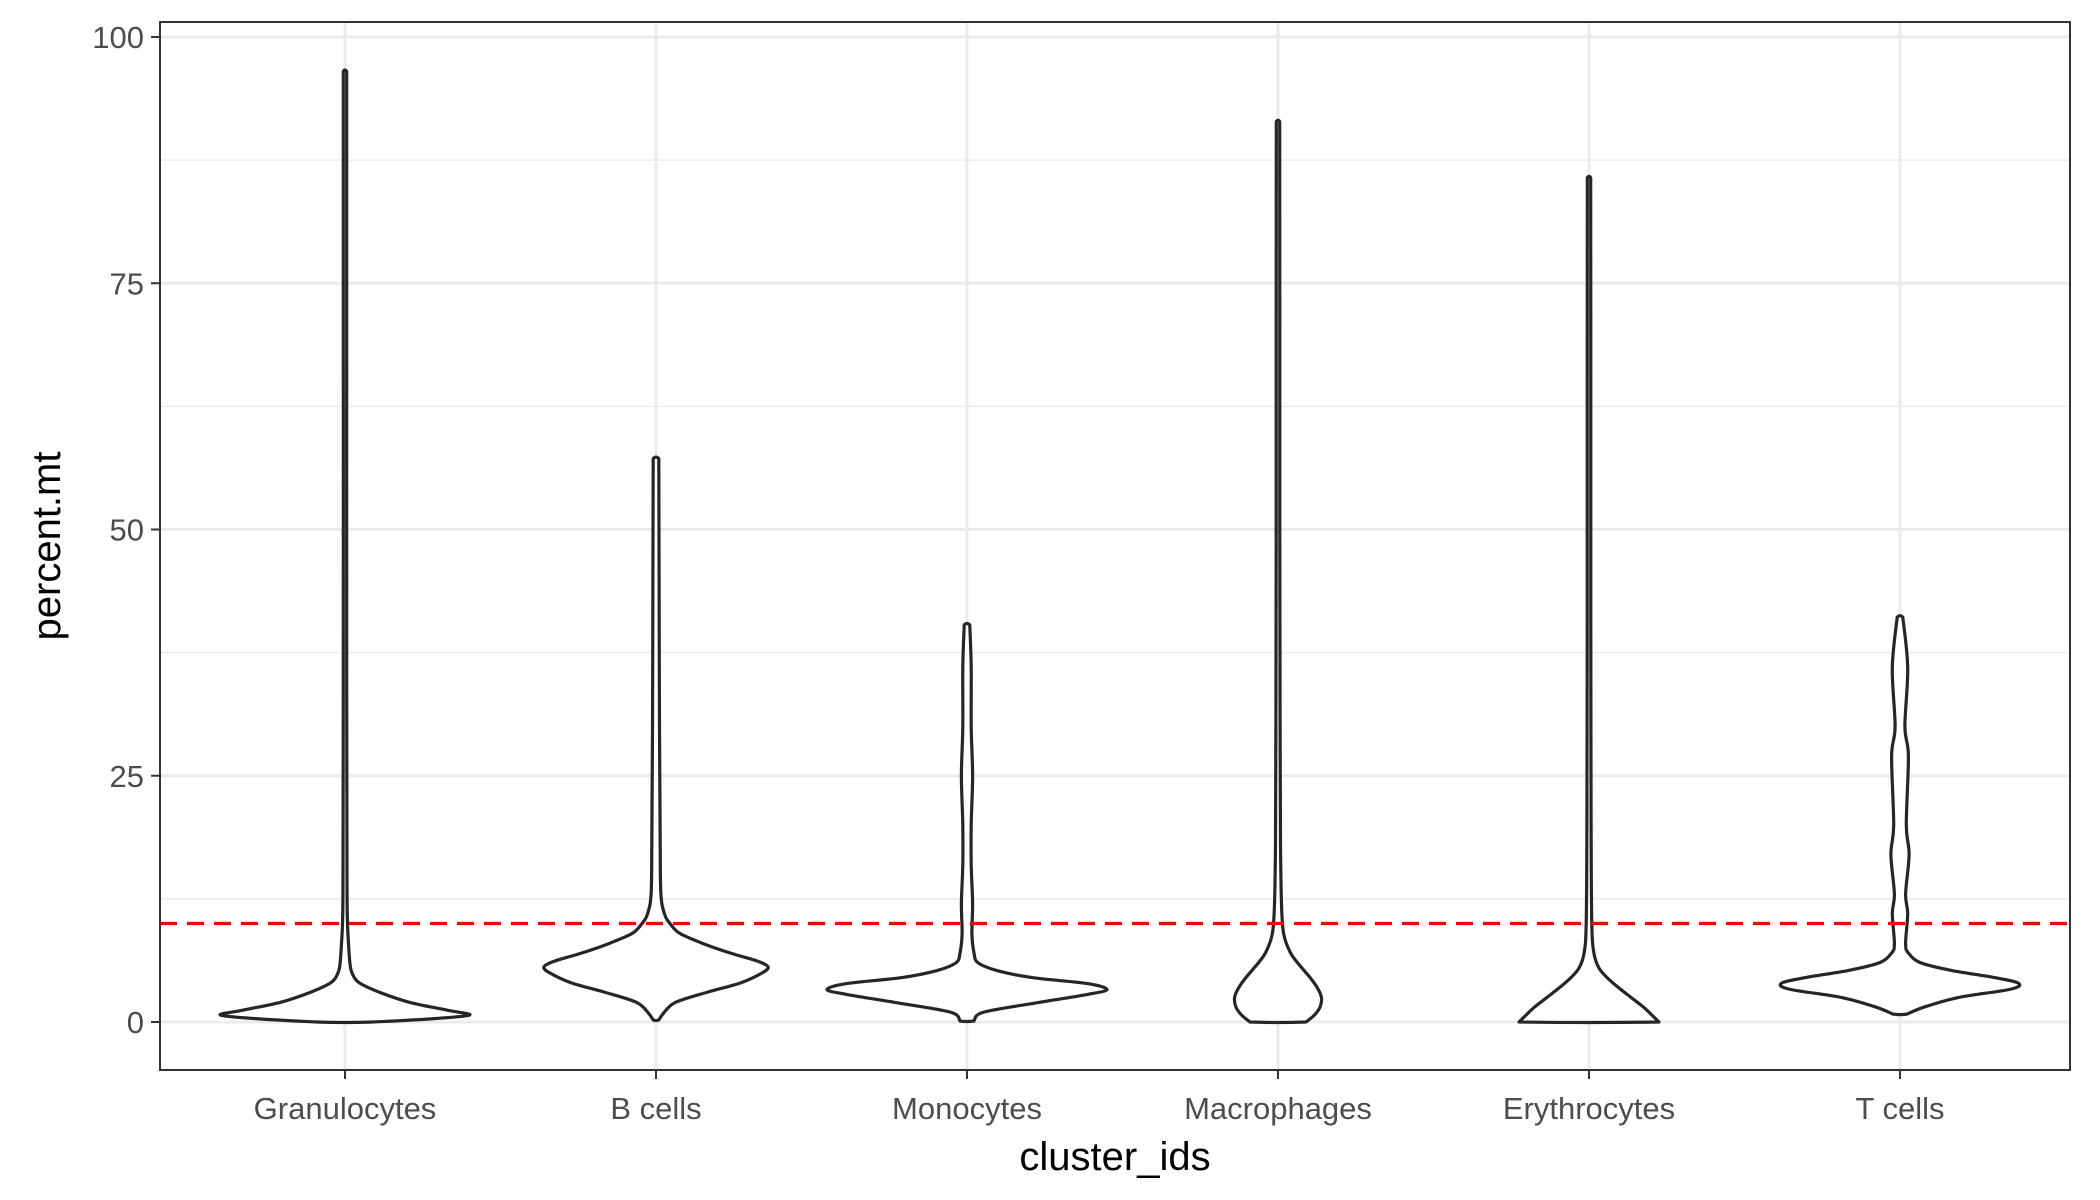  I want to click on violin-macrophages, so click(1278, 571).